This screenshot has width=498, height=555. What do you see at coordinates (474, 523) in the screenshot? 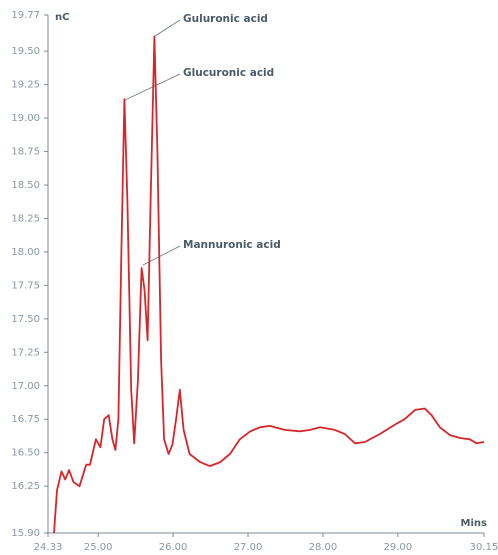
I see `x-axis-label: Mins` at bounding box center [474, 523].